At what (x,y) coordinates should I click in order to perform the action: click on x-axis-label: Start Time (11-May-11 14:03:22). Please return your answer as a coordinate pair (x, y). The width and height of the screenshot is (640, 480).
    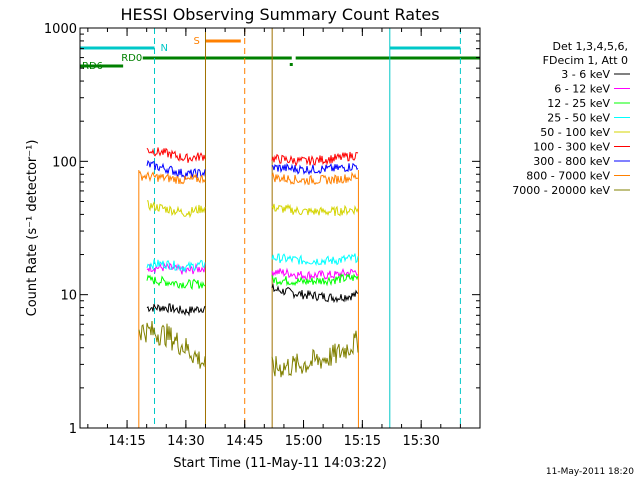
    Looking at the image, I should click on (280, 463).